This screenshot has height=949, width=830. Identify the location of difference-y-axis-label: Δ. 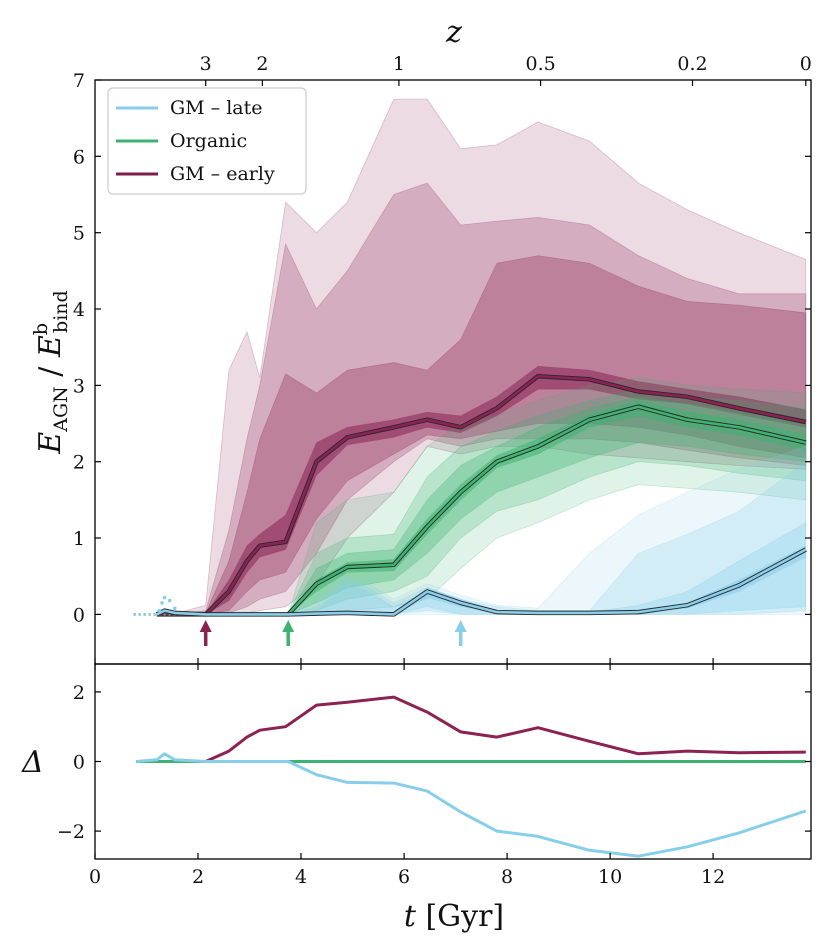
(32, 762).